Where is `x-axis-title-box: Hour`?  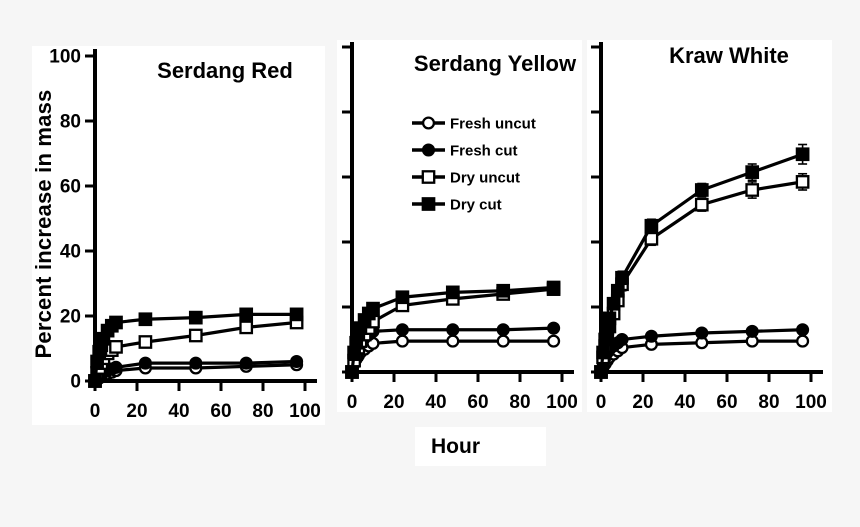 x-axis-title-box: Hour is located at coordinates (480, 446).